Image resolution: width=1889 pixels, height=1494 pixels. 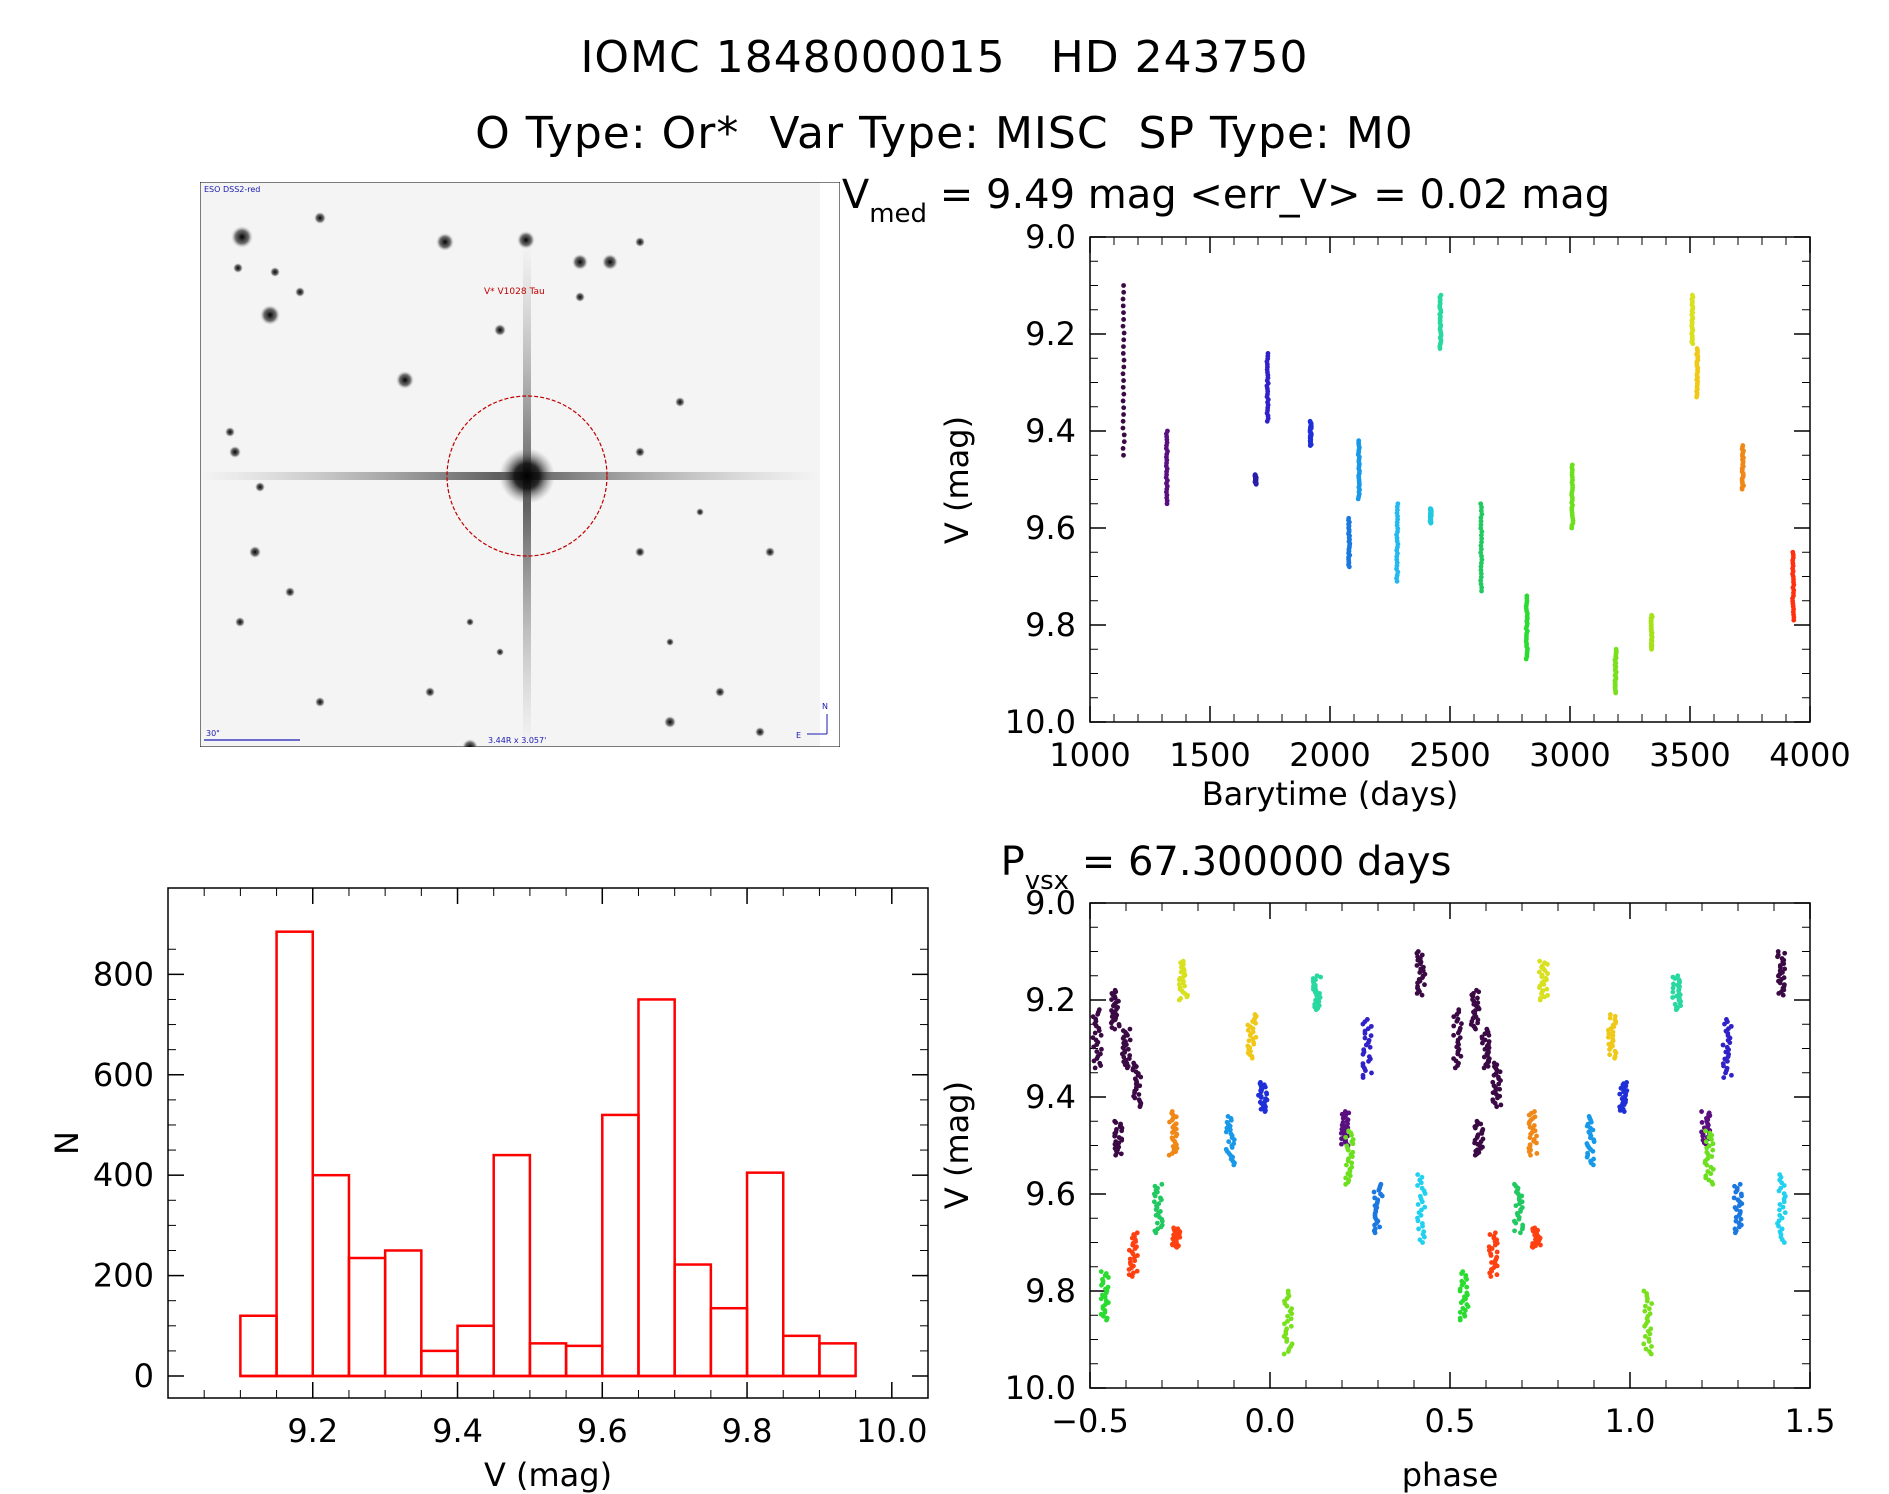 What do you see at coordinates (1040, 722) in the screenshot?
I see `y-tick-label: 10.0` at bounding box center [1040, 722].